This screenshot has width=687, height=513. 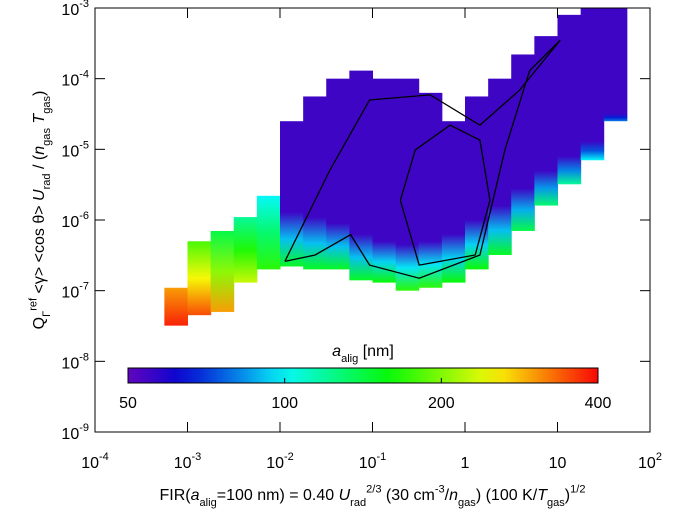 What do you see at coordinates (284, 403) in the screenshot?
I see `colorbar-tick-label: 100` at bounding box center [284, 403].